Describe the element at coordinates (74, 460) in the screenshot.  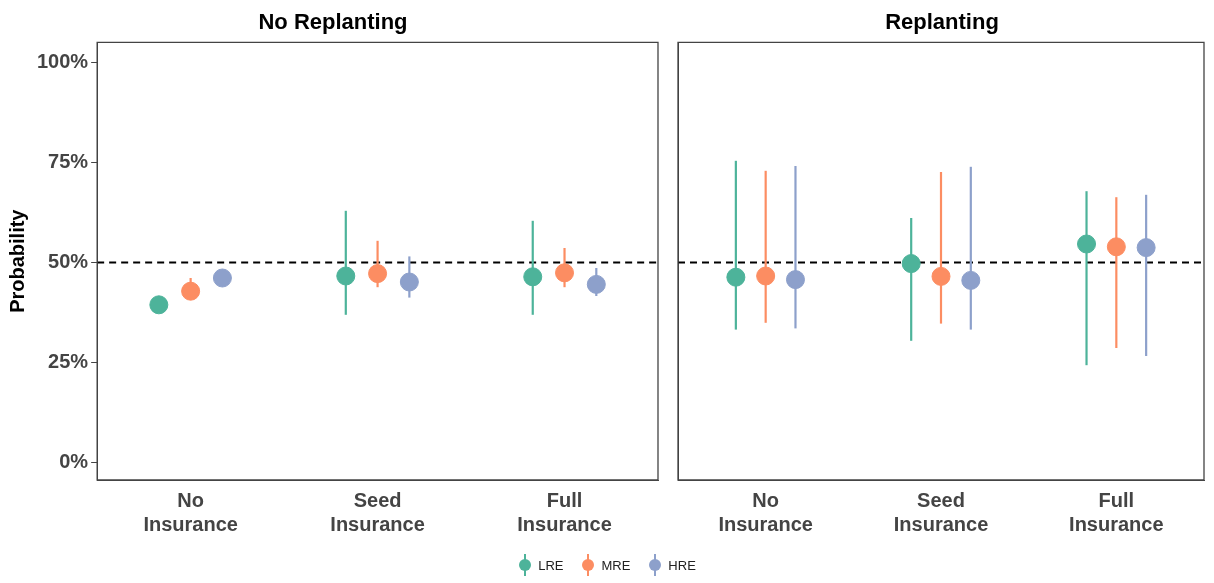
I see `y-tick-label: 0%` at that location.